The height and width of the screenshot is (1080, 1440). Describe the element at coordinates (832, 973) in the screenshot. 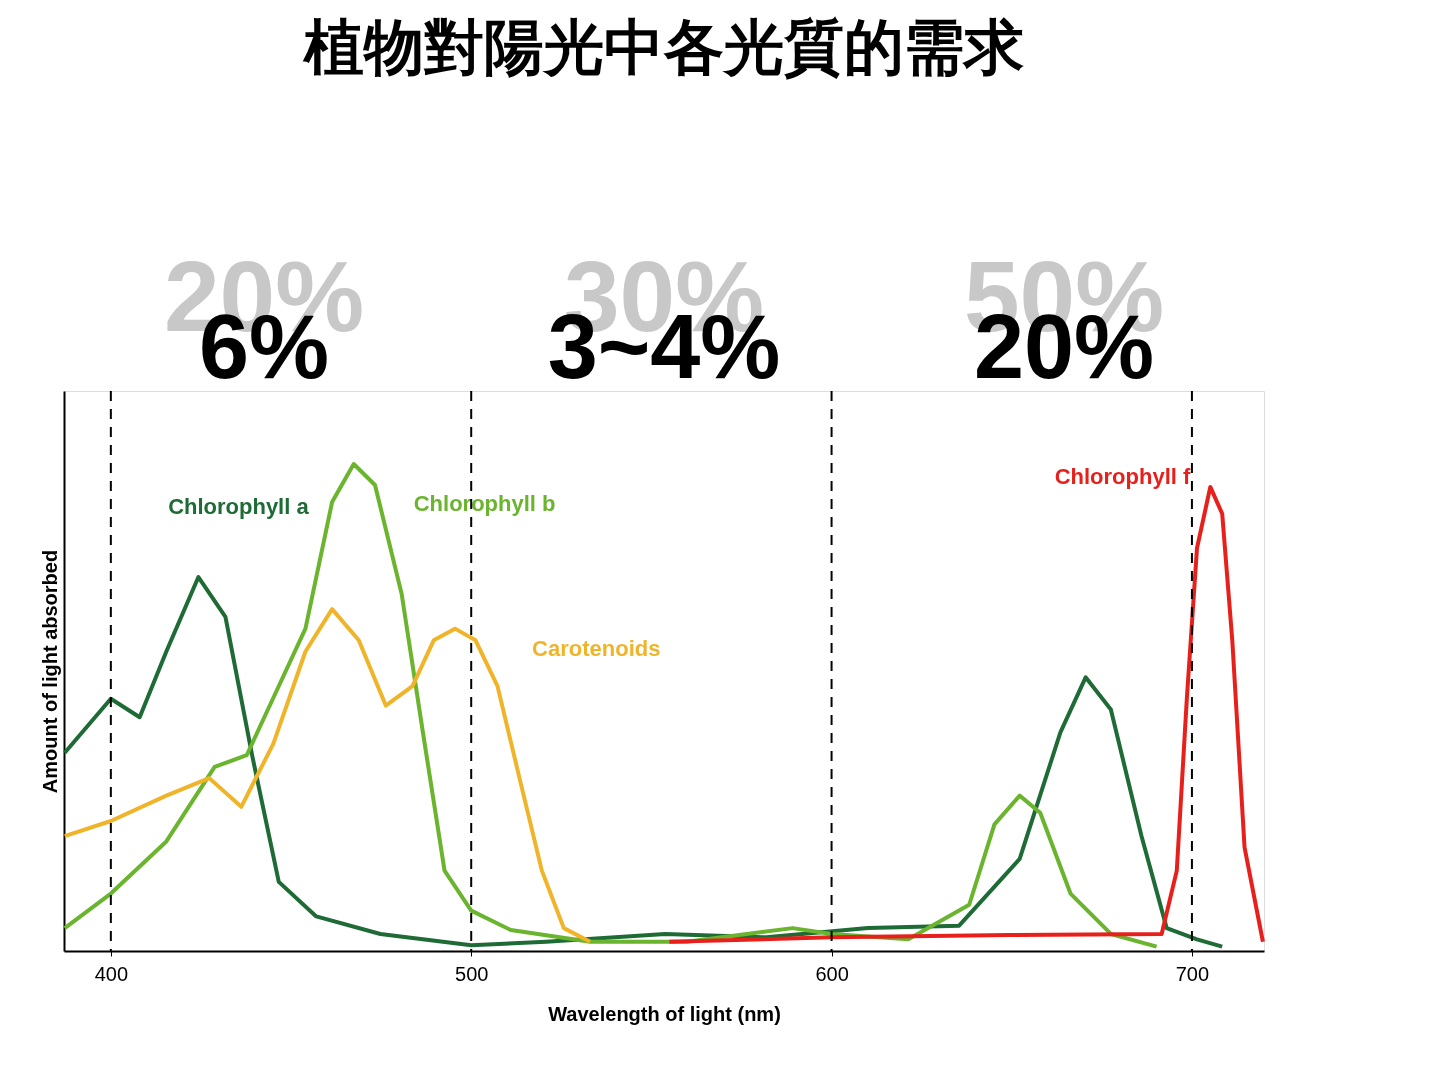

I see `x-tick-label: 600` at that location.